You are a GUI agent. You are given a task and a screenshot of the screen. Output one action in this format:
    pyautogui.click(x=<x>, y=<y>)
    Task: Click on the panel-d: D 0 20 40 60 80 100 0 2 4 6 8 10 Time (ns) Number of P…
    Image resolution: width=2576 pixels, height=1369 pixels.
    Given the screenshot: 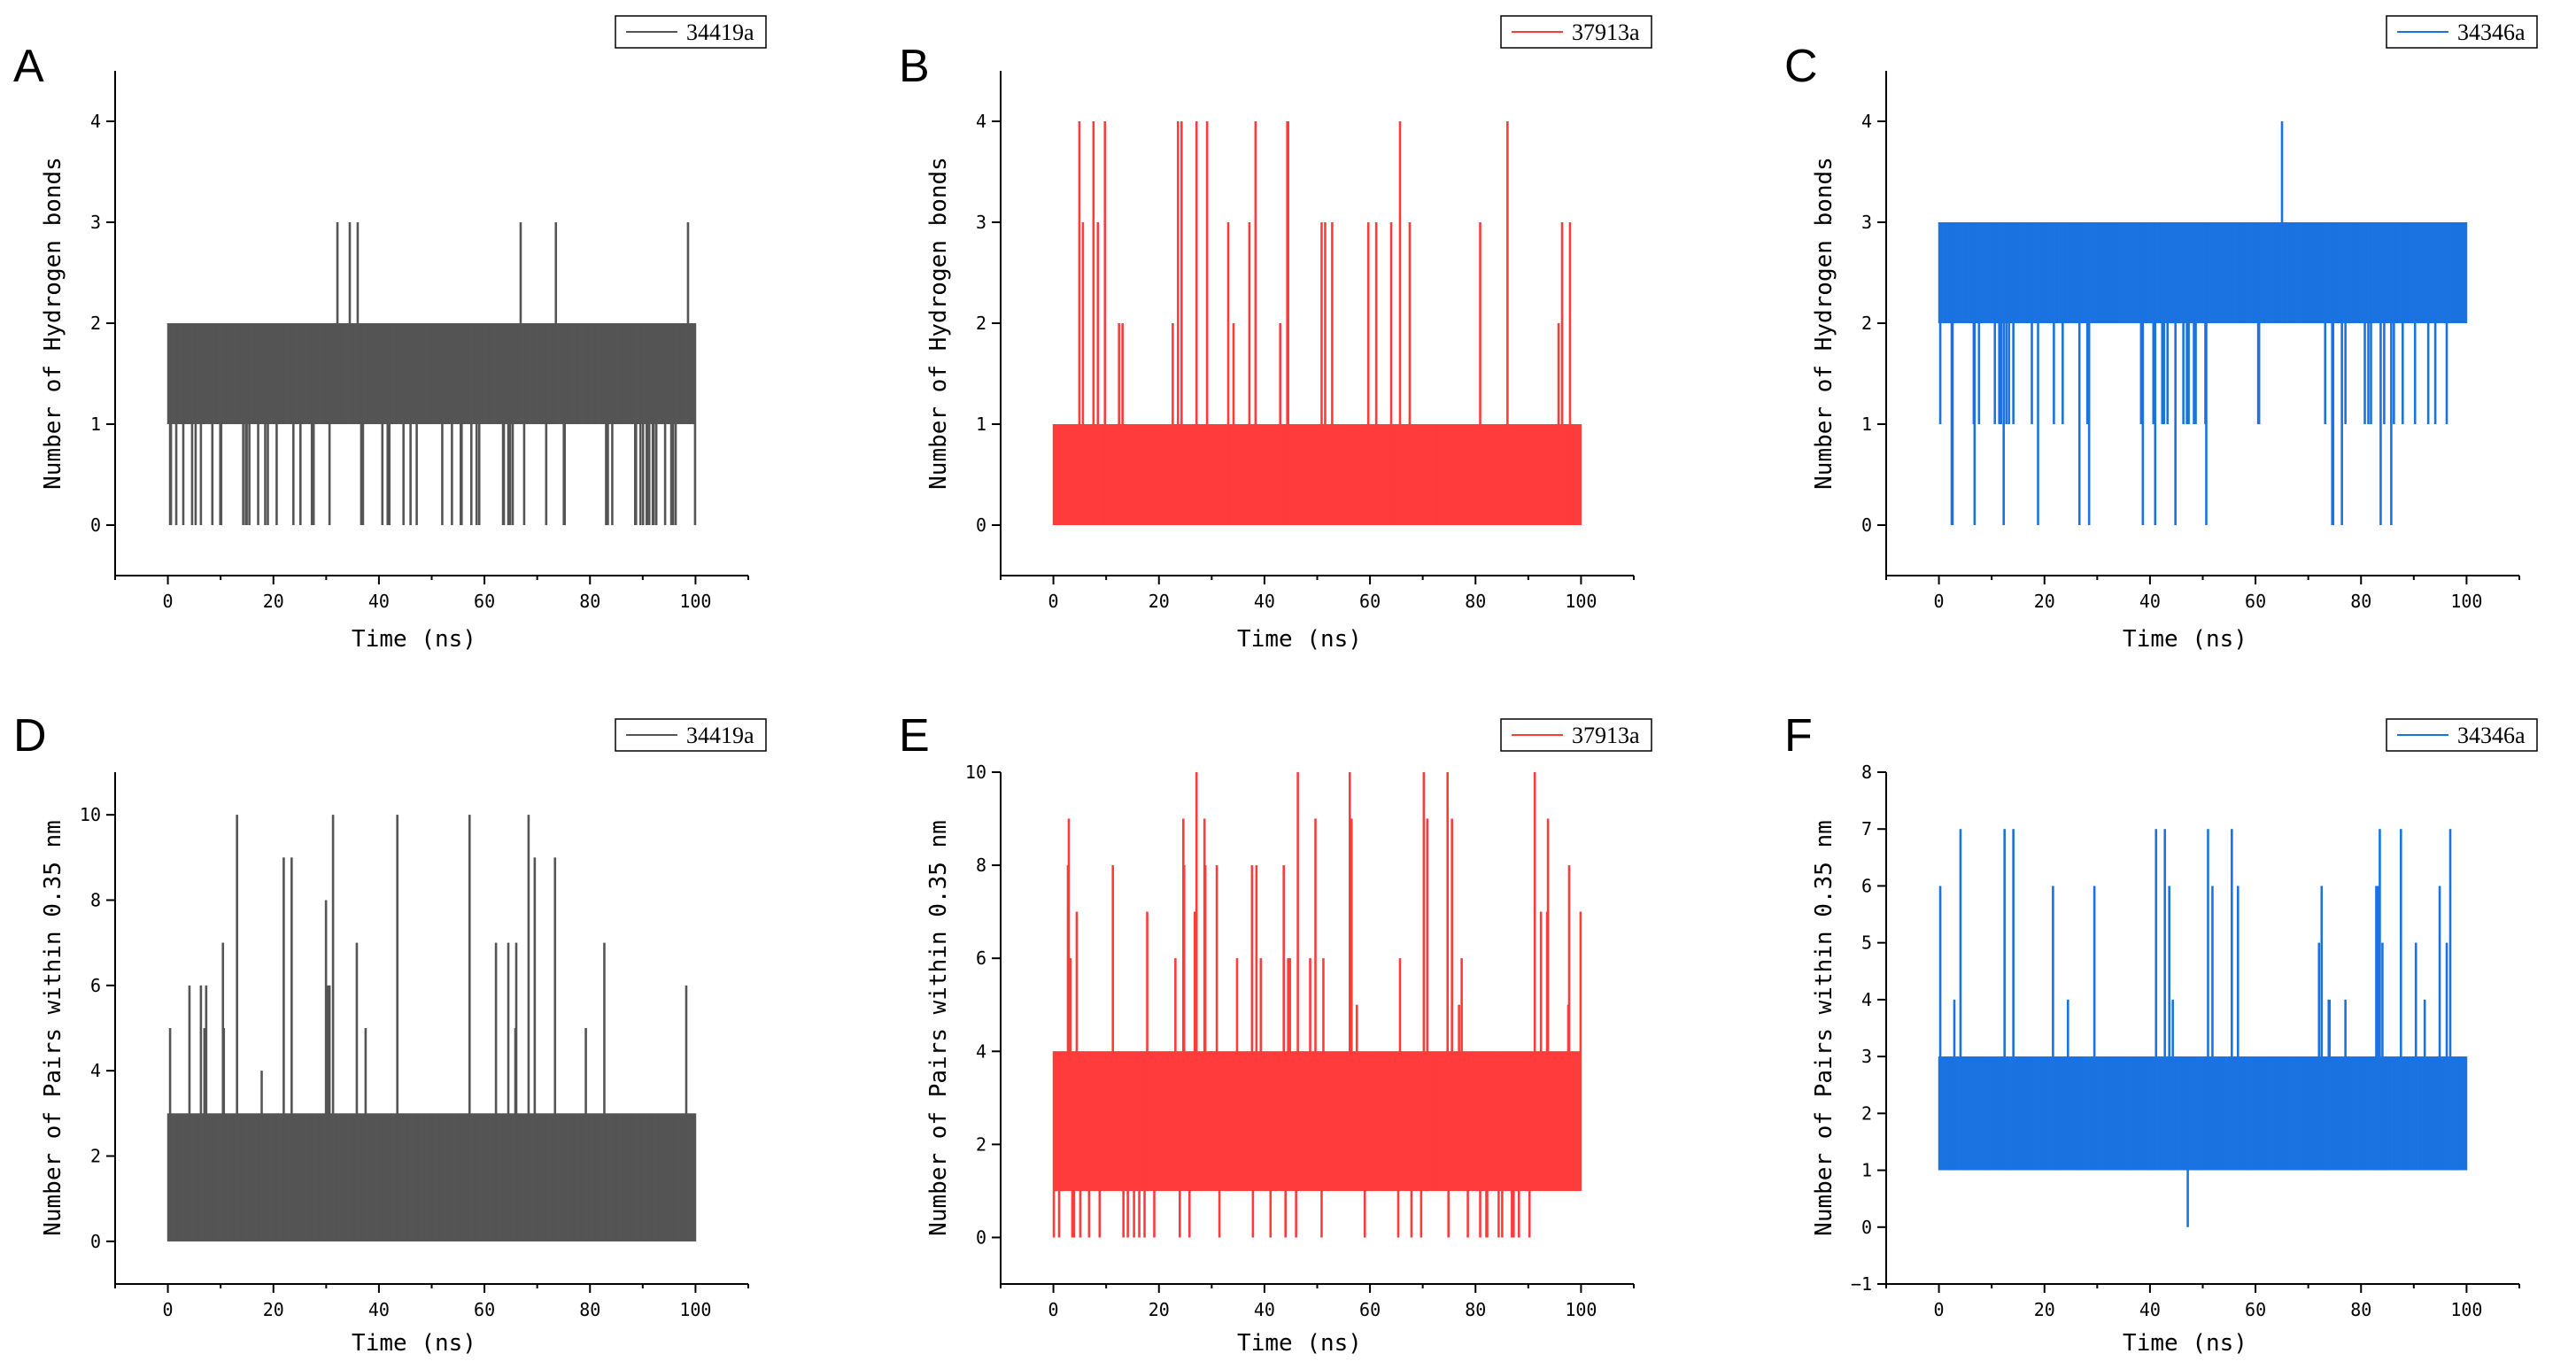 What is the action you would take?
    pyautogui.click(x=390, y=1033)
    